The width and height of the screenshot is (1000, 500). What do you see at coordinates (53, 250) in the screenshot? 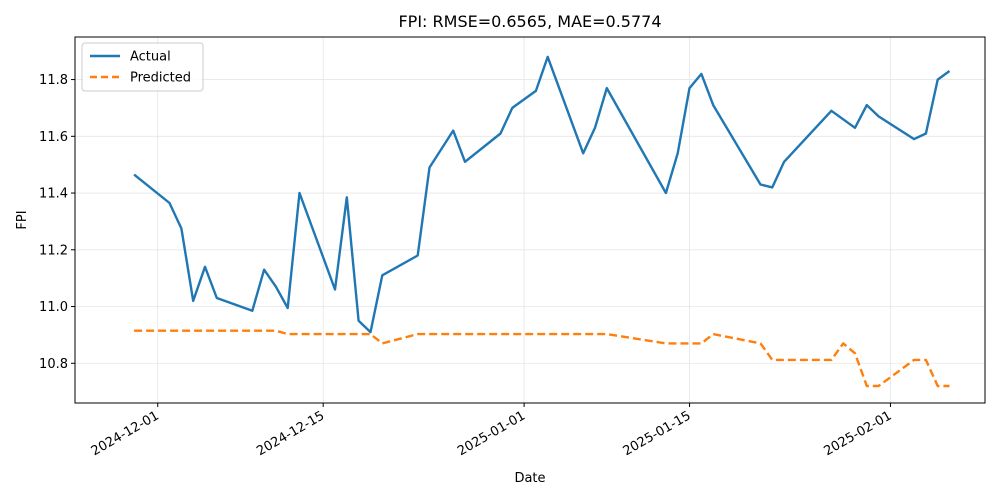
I see `y-tick-label: 11.2` at bounding box center [53, 250].